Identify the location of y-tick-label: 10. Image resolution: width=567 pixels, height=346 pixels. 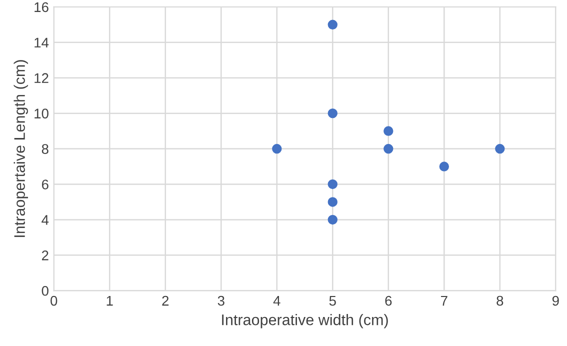
(41, 113).